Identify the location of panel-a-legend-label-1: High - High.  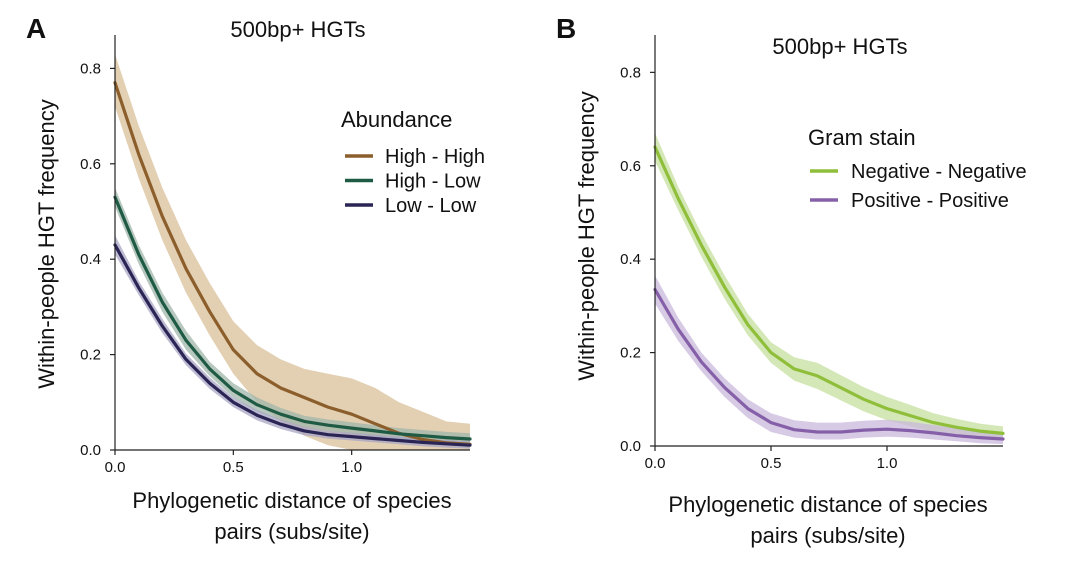
(435, 157).